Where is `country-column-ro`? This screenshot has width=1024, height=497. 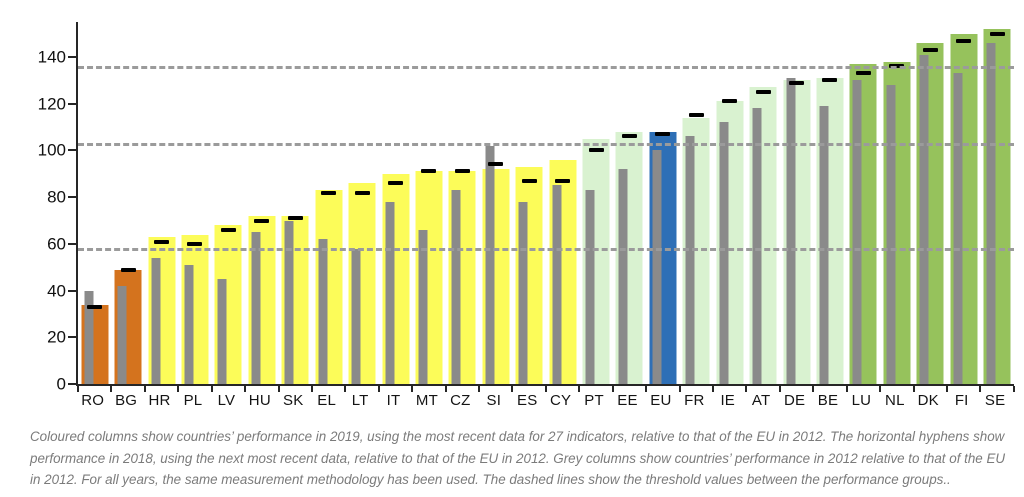 country-column-ro is located at coordinates (93, 207).